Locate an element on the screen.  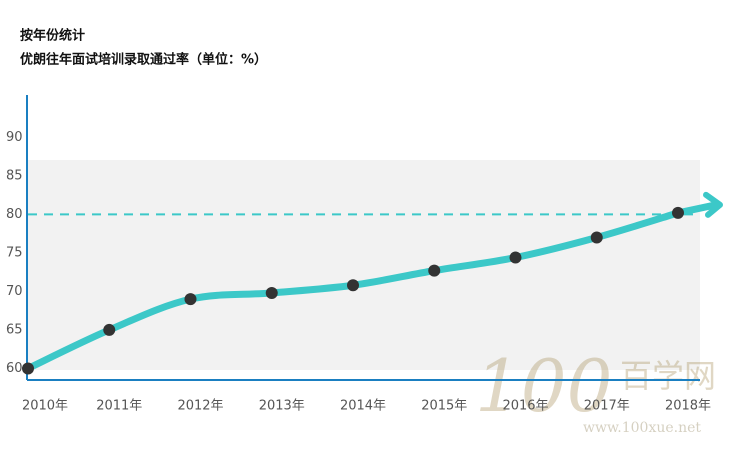
y-tick-label: 65 is located at coordinates (14, 329).